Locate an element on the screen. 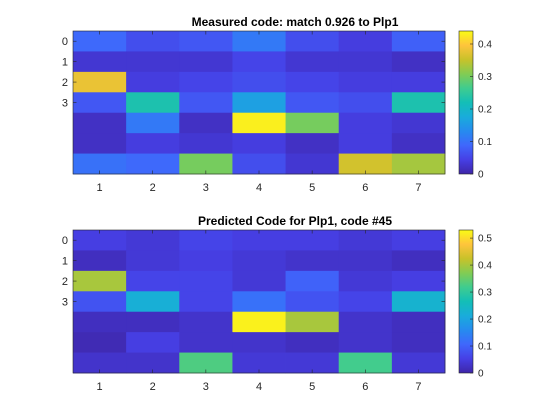 The height and width of the screenshot is (420, 560). chart-title: Measured code: match 0.926 to Plp1 is located at coordinates (295, 22).